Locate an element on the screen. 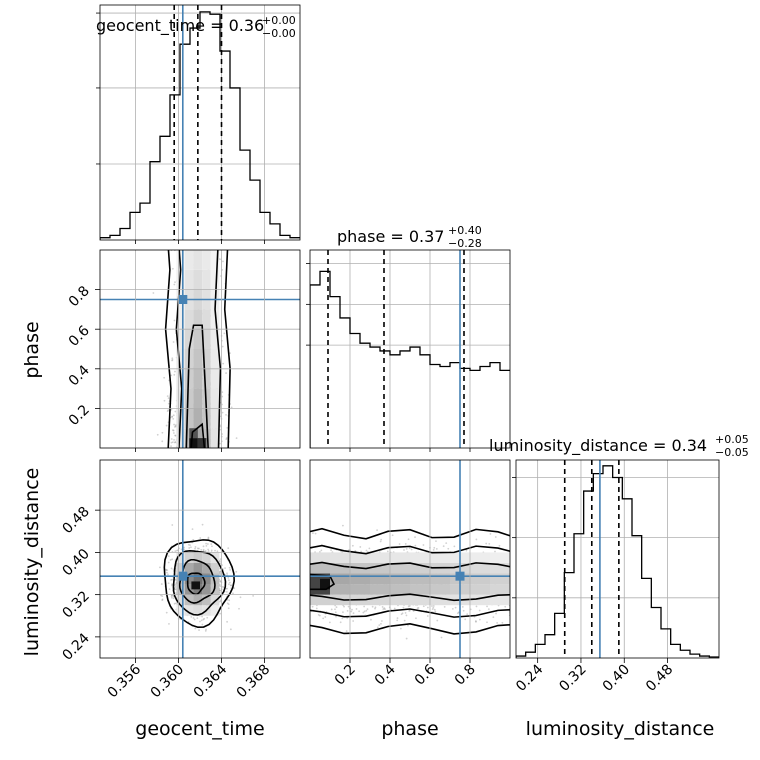 Image resolution: width=760 pixels, height=760 pixels. phase-xtick-label: 0.2 is located at coordinates (345, 675).